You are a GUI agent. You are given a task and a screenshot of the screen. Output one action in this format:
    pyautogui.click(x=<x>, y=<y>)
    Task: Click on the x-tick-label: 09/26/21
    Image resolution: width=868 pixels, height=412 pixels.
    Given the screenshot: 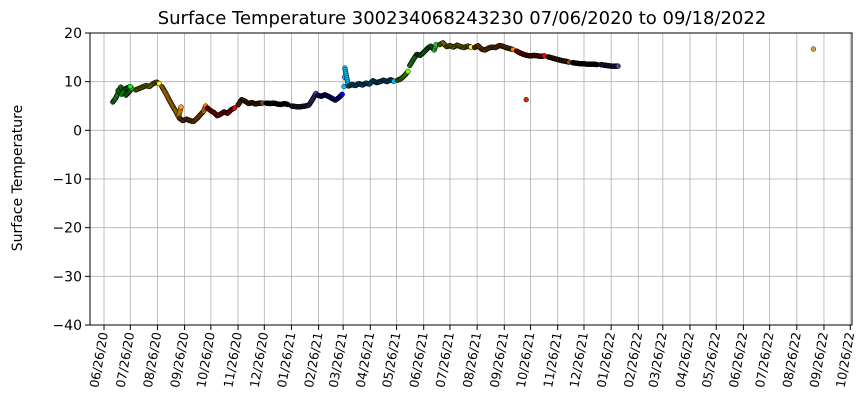 What is the action you would take?
    pyautogui.click(x=499, y=360)
    